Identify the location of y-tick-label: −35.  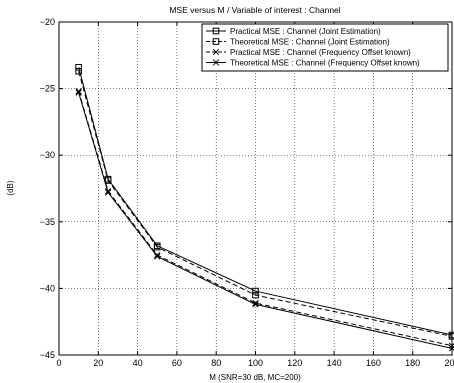
(47, 222).